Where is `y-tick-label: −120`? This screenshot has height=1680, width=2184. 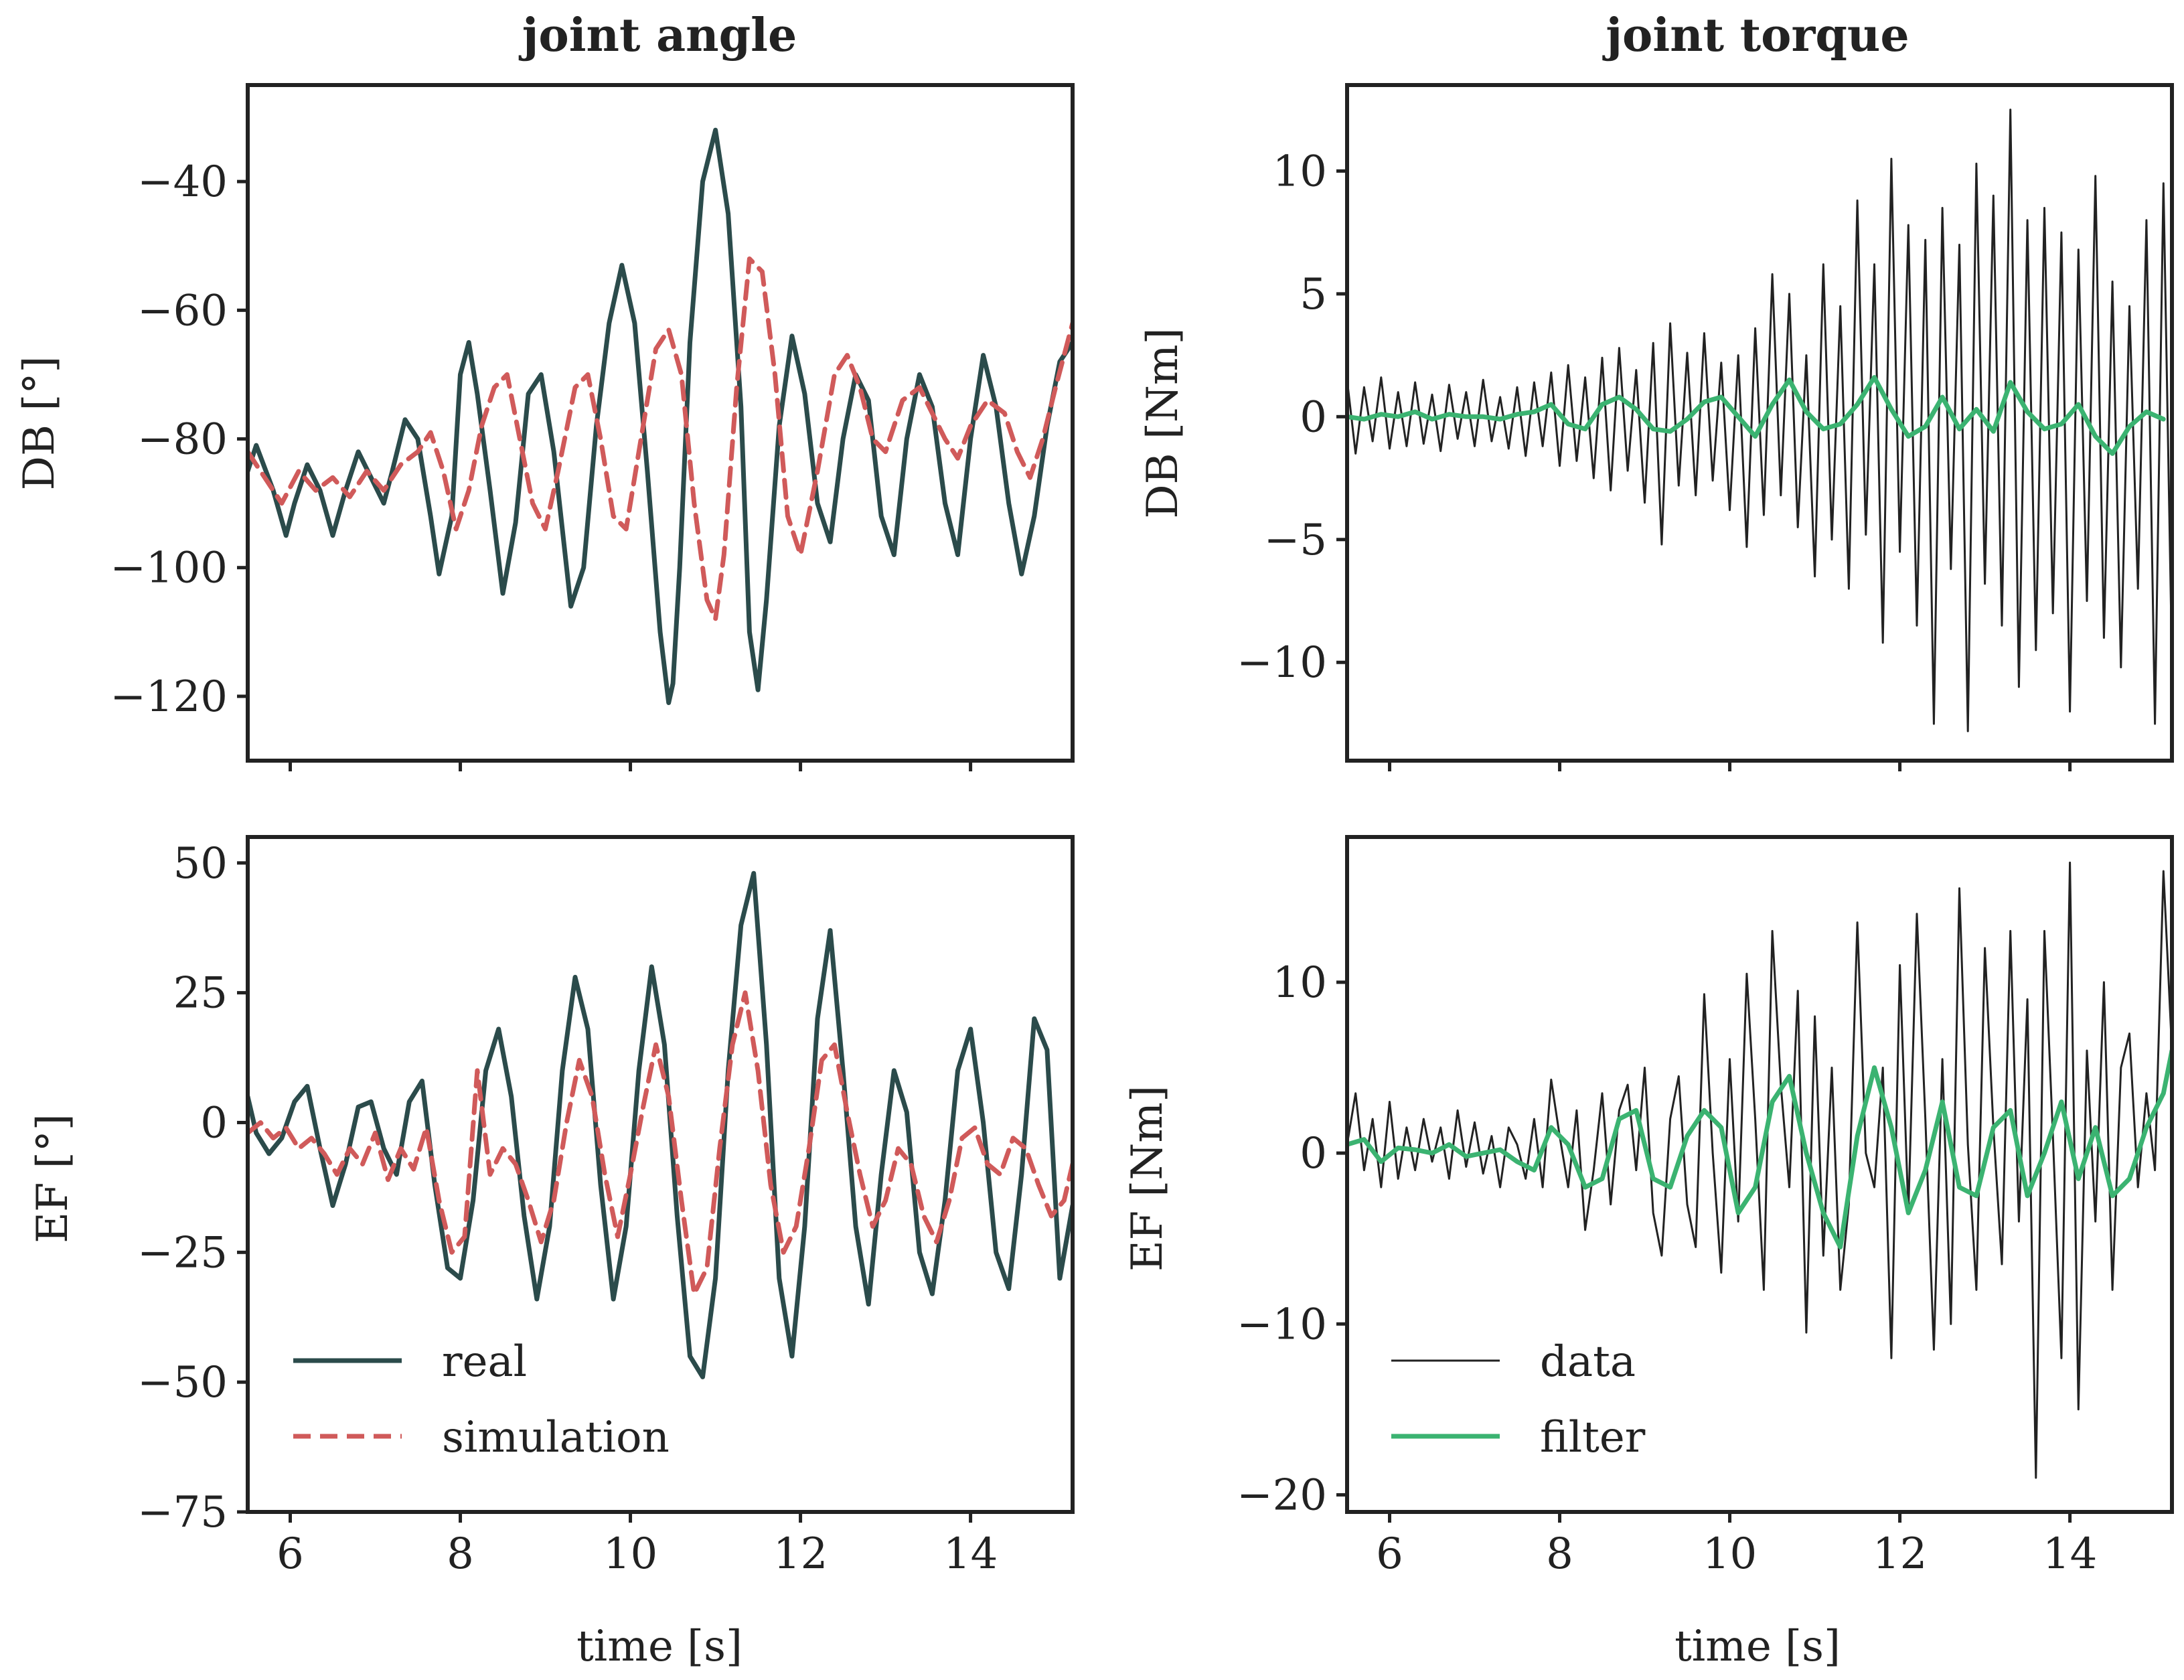 y-tick-label: −120 is located at coordinates (169, 697).